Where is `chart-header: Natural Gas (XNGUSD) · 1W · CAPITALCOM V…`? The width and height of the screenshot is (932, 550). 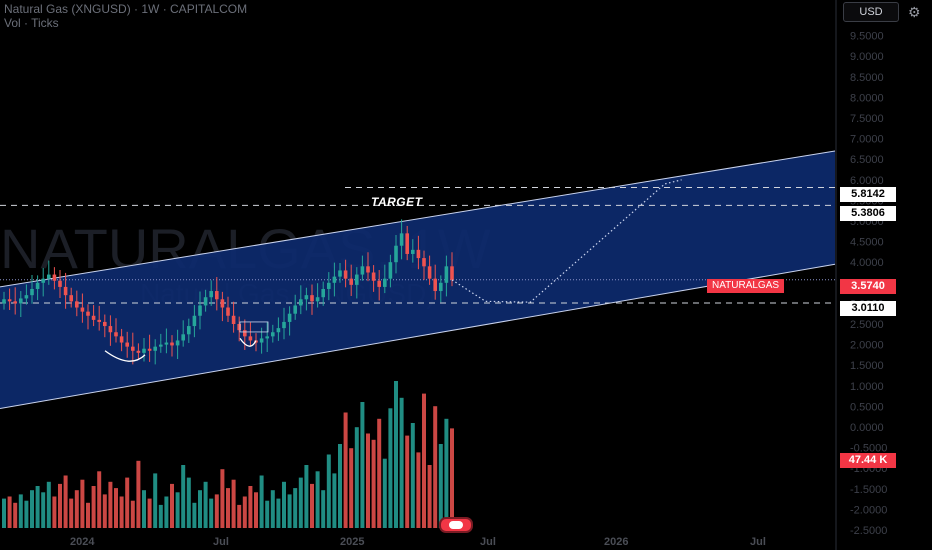 chart-header: Natural Gas (XNGUSD) · 1W · CAPITALCOM V… is located at coordinates (125, 16).